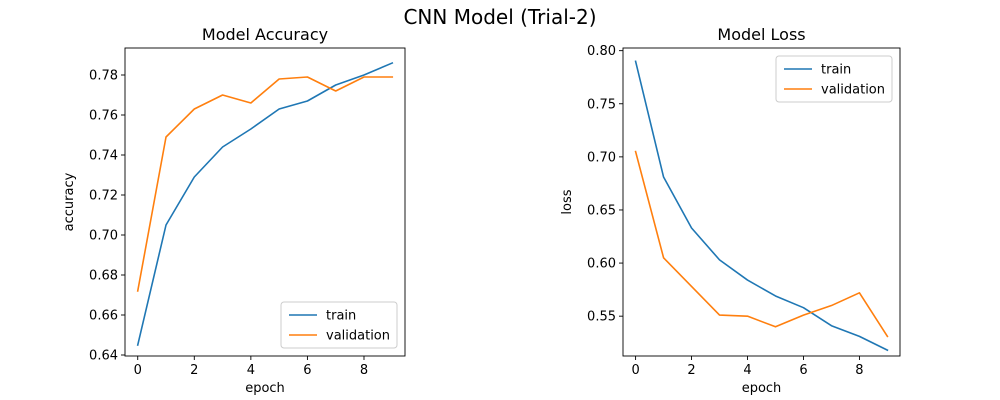 The width and height of the screenshot is (1000, 400). I want to click on loss-title: Model Loss, so click(761, 34).